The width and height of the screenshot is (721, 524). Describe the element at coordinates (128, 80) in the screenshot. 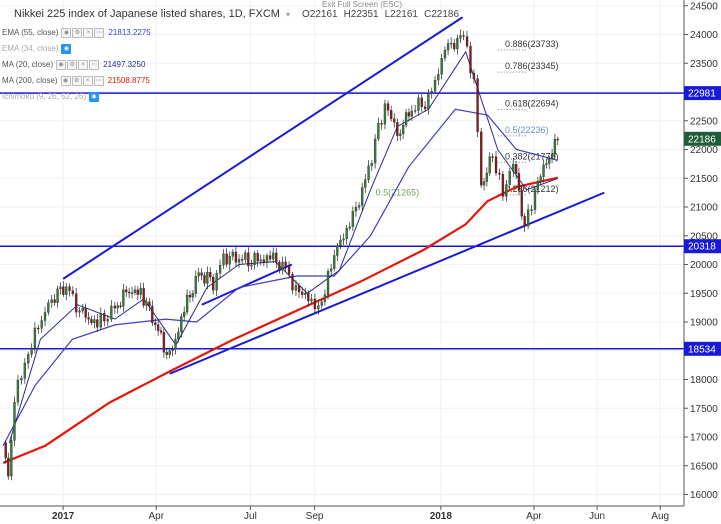

I see `indicator-value: 21508.8775` at that location.